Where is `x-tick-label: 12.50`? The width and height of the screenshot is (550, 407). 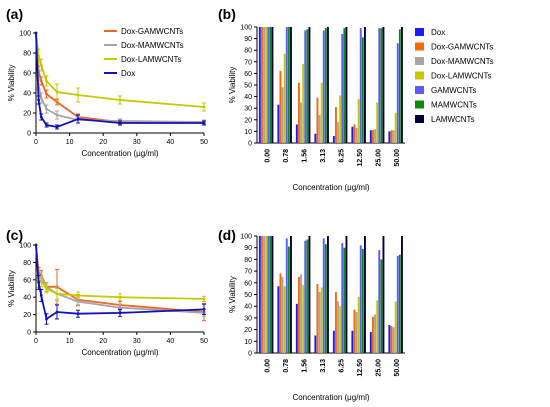
x-tick-label: 12.50 is located at coordinates (360, 158).